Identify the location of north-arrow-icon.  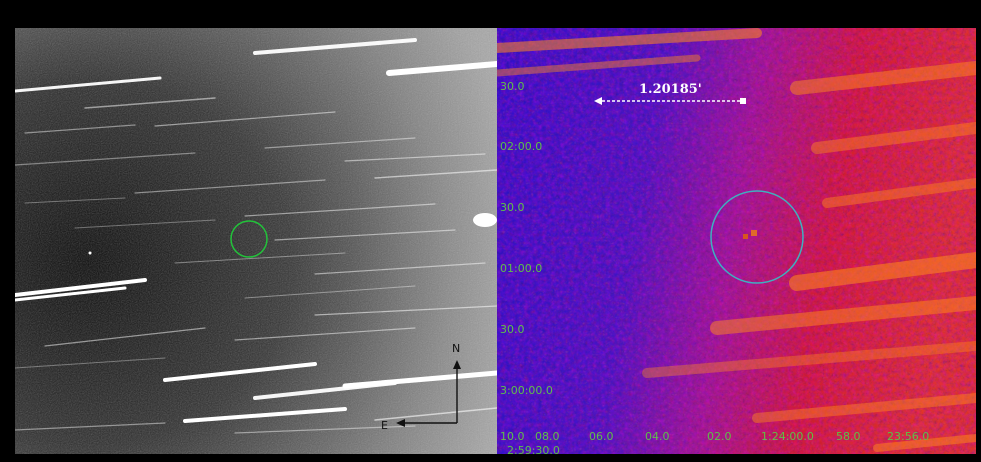
(457, 364).